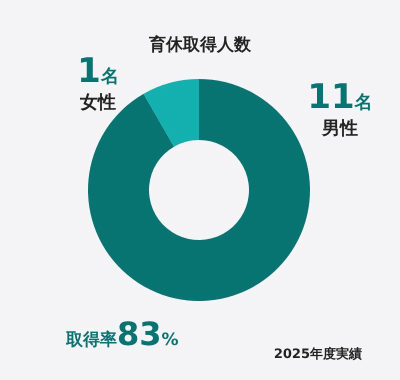  What do you see at coordinates (200, 44) in the screenshot?
I see `chart-title: 育休取得人数` at bounding box center [200, 44].